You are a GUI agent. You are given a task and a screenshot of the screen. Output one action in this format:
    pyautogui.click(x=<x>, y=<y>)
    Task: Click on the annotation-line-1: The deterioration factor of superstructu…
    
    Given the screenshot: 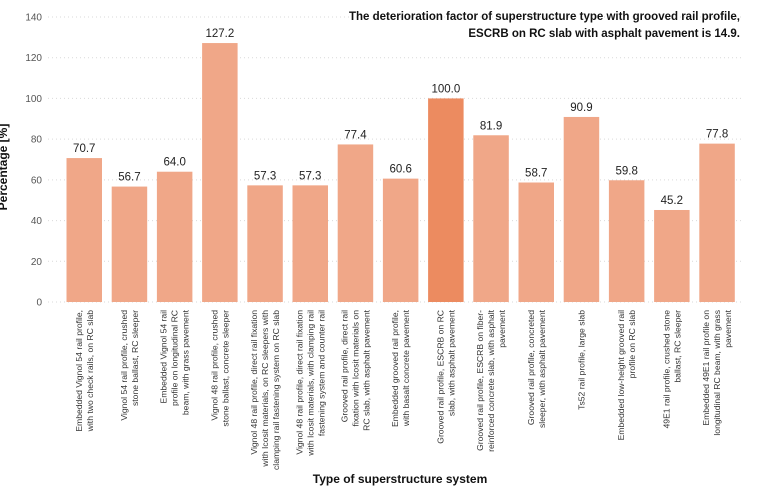 What is the action you would take?
    pyautogui.click(x=544, y=17)
    